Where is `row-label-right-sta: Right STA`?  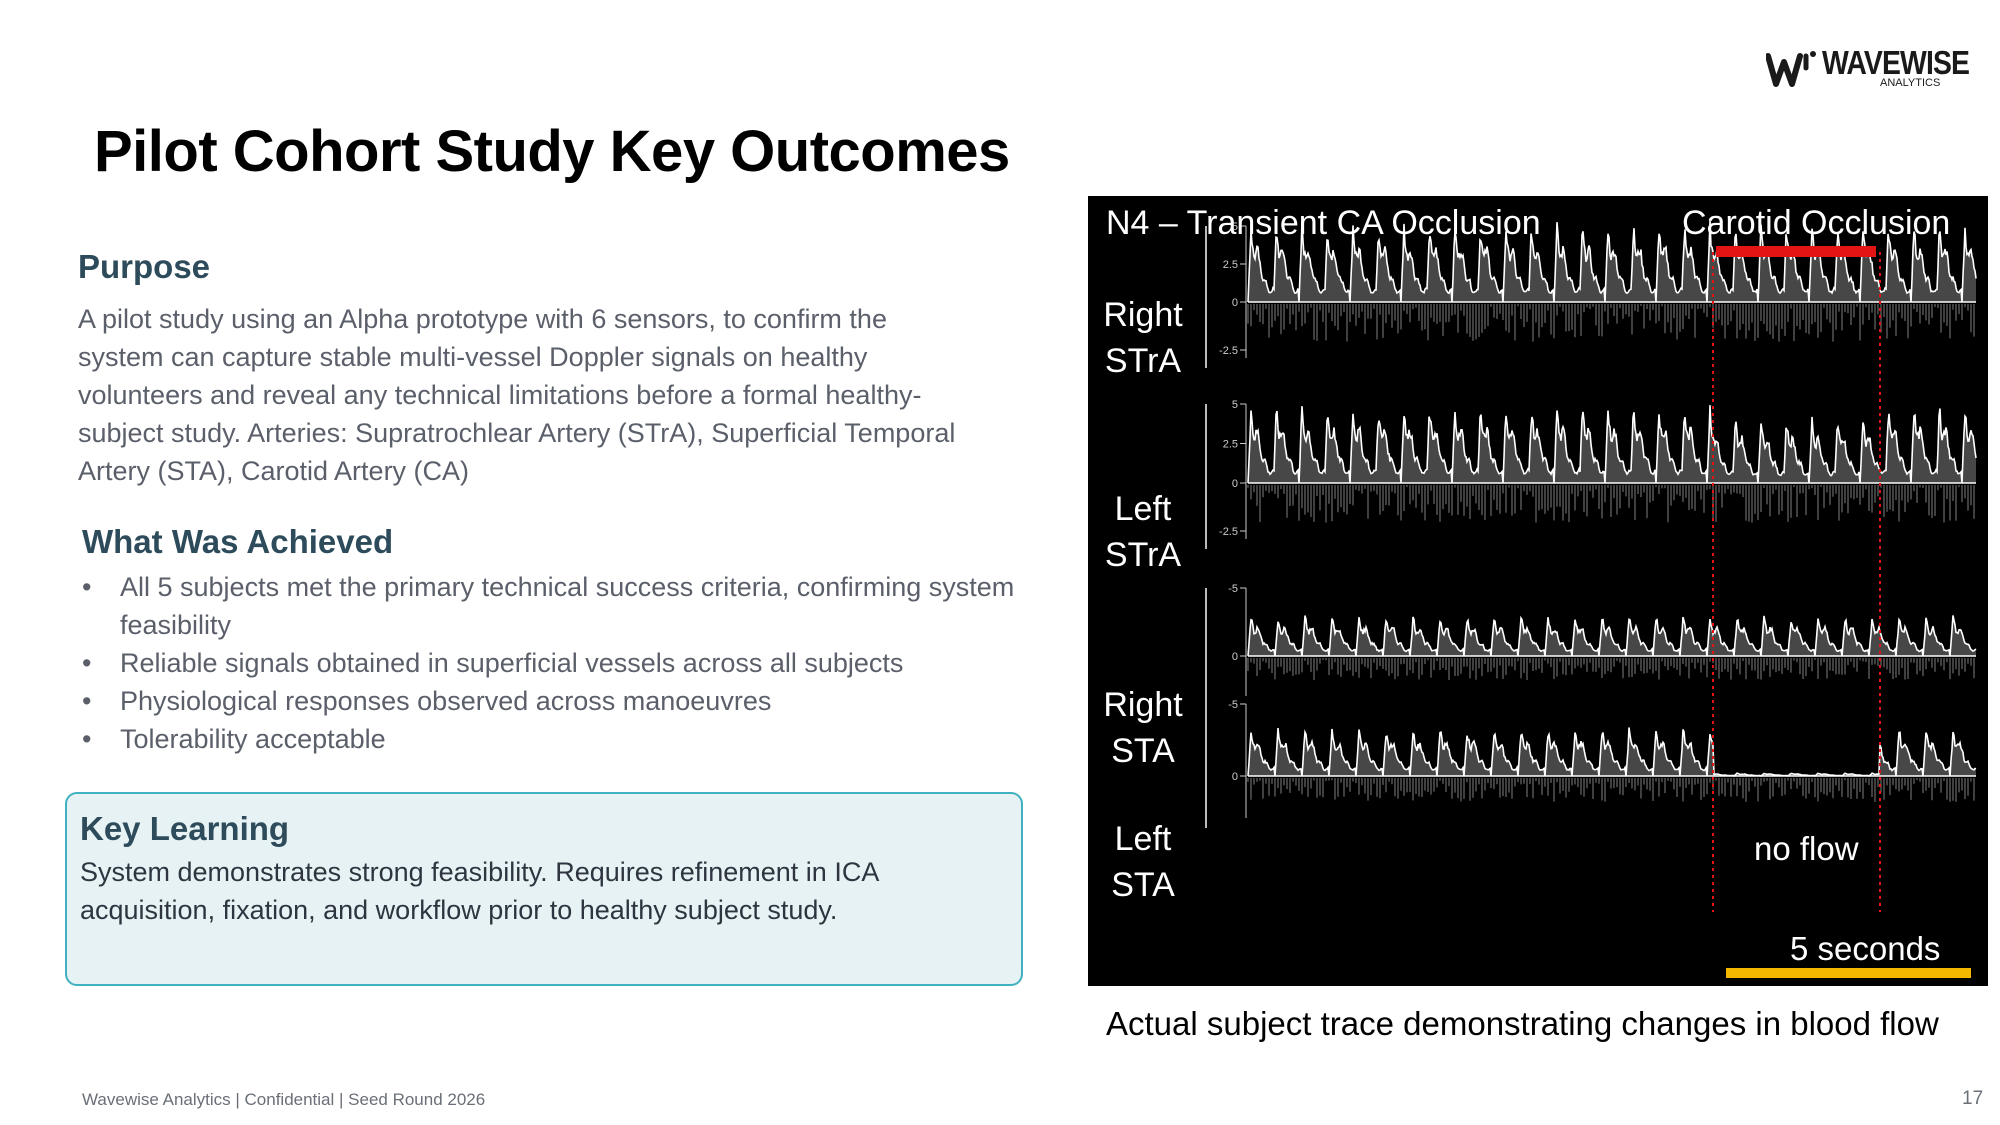
row-label-right-sta: Right STA is located at coordinates (1143, 728).